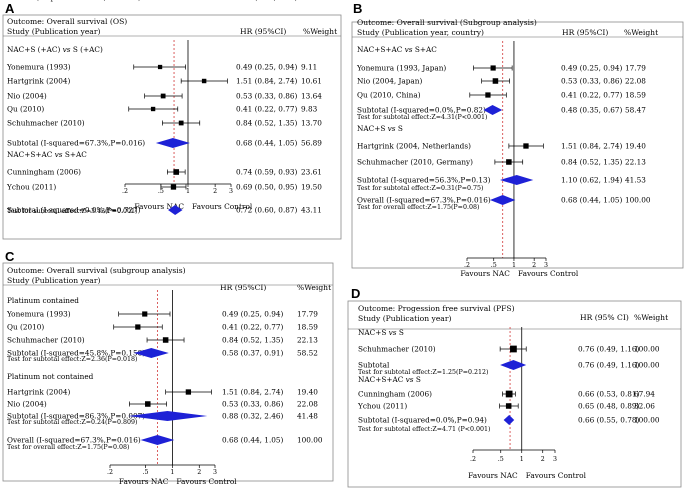 This screenshot has height=488, width=685. I want to click on panel-title: Outcome: Overall survival (OS), so click(67, 21).